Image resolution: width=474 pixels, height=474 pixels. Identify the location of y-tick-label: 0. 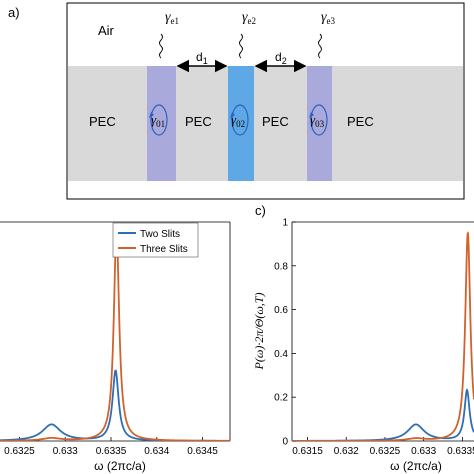
(285, 442).